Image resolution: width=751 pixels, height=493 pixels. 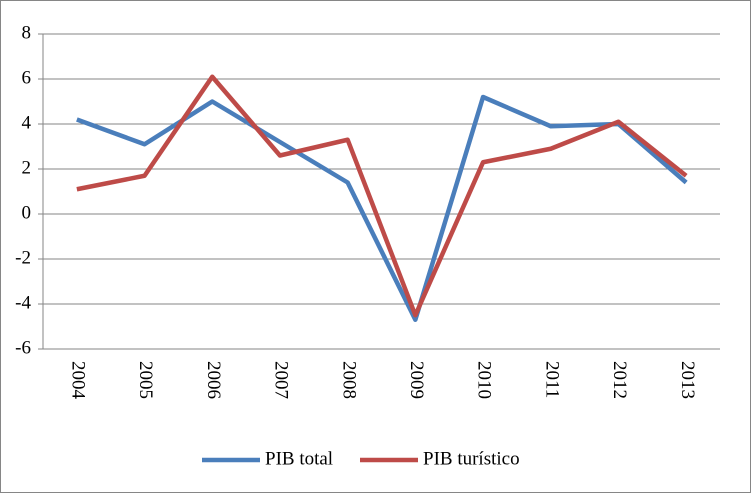 What do you see at coordinates (348, 380) in the screenshot?
I see `x-tick-label: 2008` at bounding box center [348, 380].